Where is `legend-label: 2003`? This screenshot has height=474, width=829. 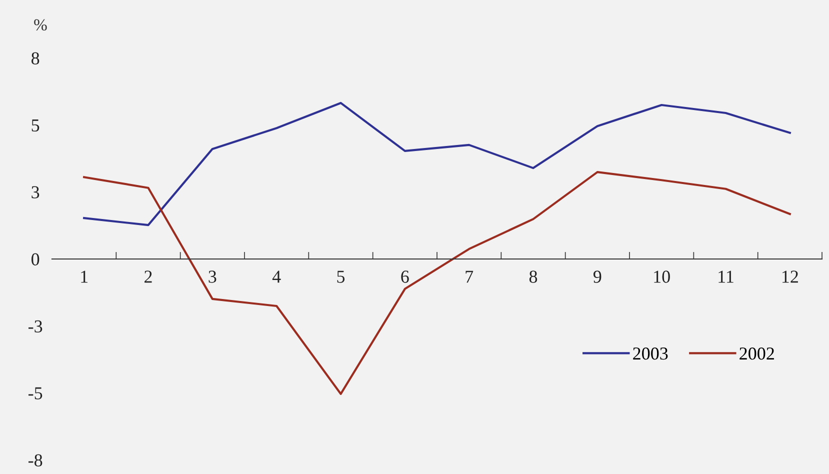 legend-label: 2003 is located at coordinates (650, 354).